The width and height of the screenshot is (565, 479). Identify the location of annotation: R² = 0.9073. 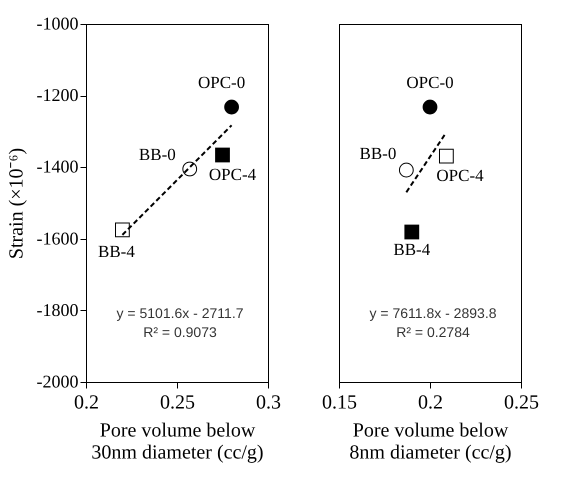
(180, 332).